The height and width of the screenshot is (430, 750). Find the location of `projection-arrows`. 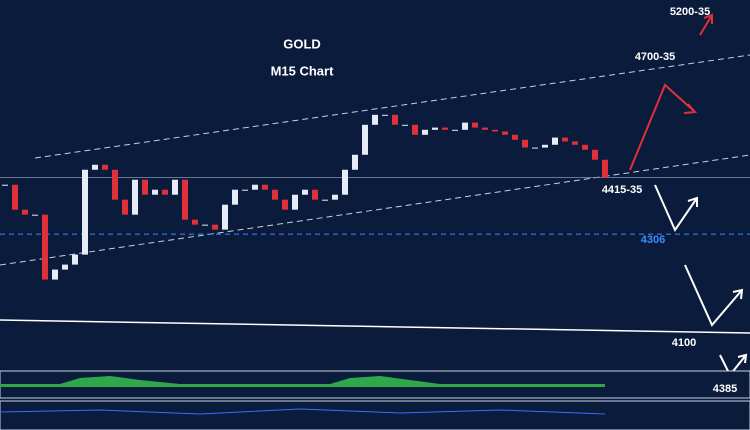

projection-arrows is located at coordinates (688, 195).